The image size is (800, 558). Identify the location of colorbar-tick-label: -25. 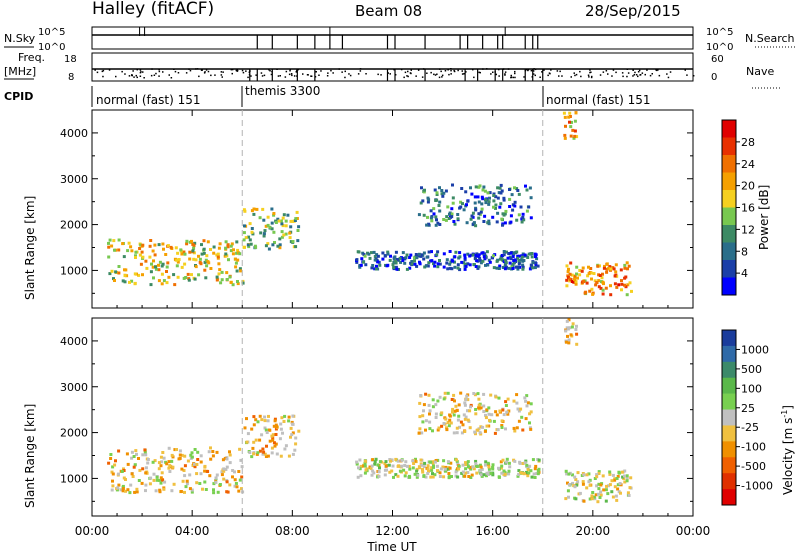
(750, 427).